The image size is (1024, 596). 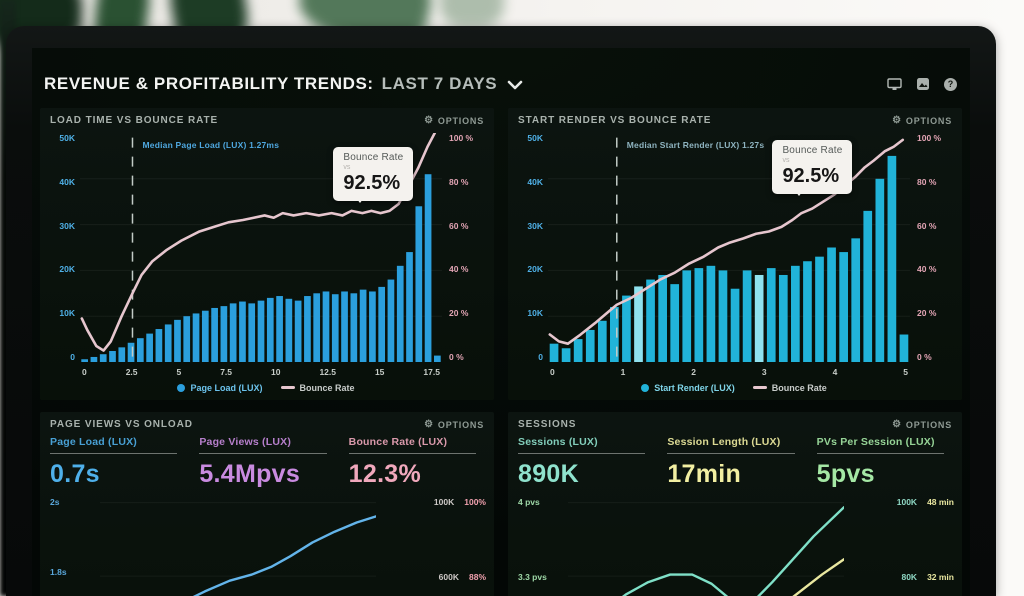 I want to click on axis-tick: 50K, so click(x=67, y=138).